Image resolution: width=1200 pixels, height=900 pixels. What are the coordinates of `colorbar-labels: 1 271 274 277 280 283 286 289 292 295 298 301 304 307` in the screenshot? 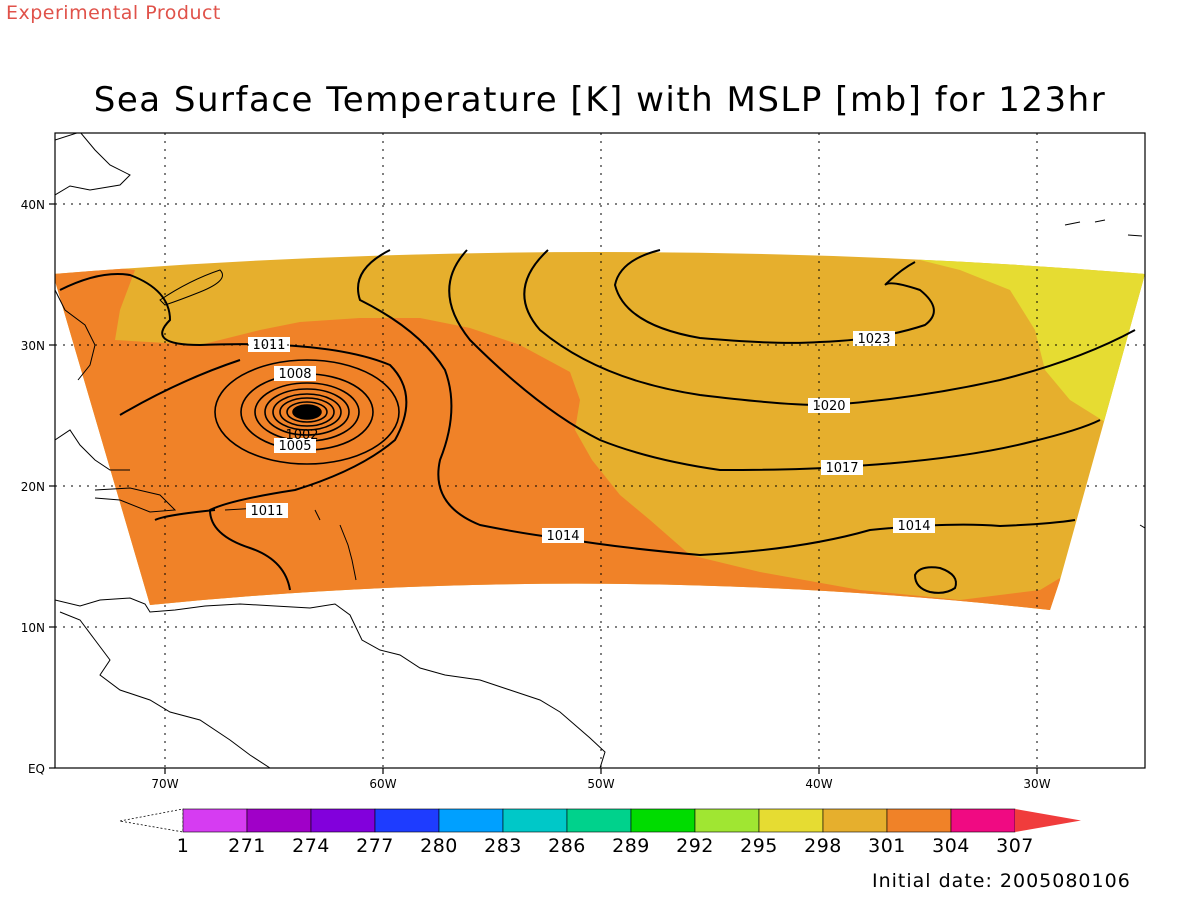 It's located at (605, 846).